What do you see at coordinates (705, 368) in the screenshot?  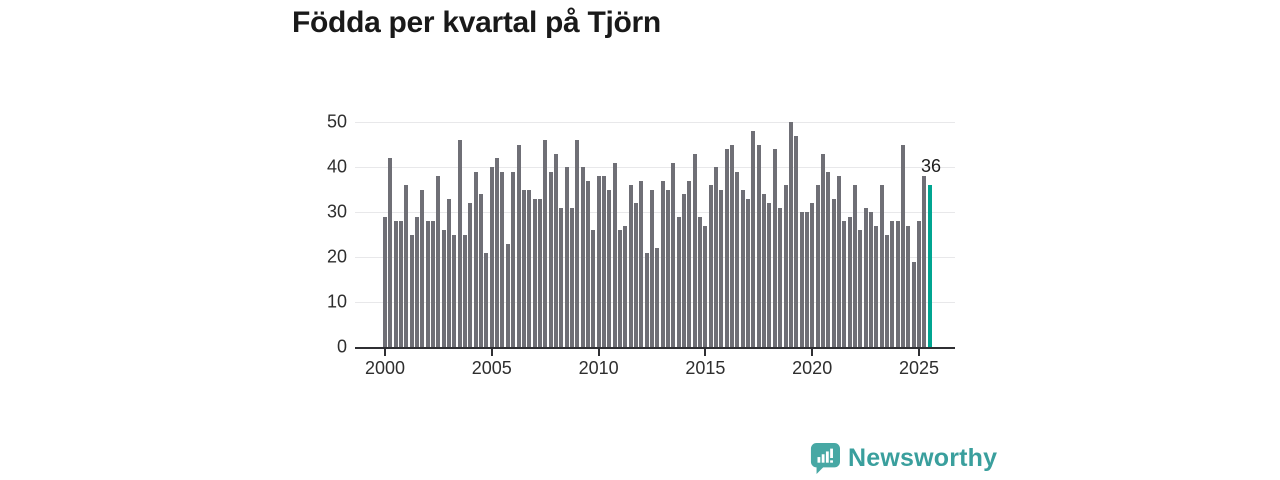 I see `x-axis-label: 2015` at bounding box center [705, 368].